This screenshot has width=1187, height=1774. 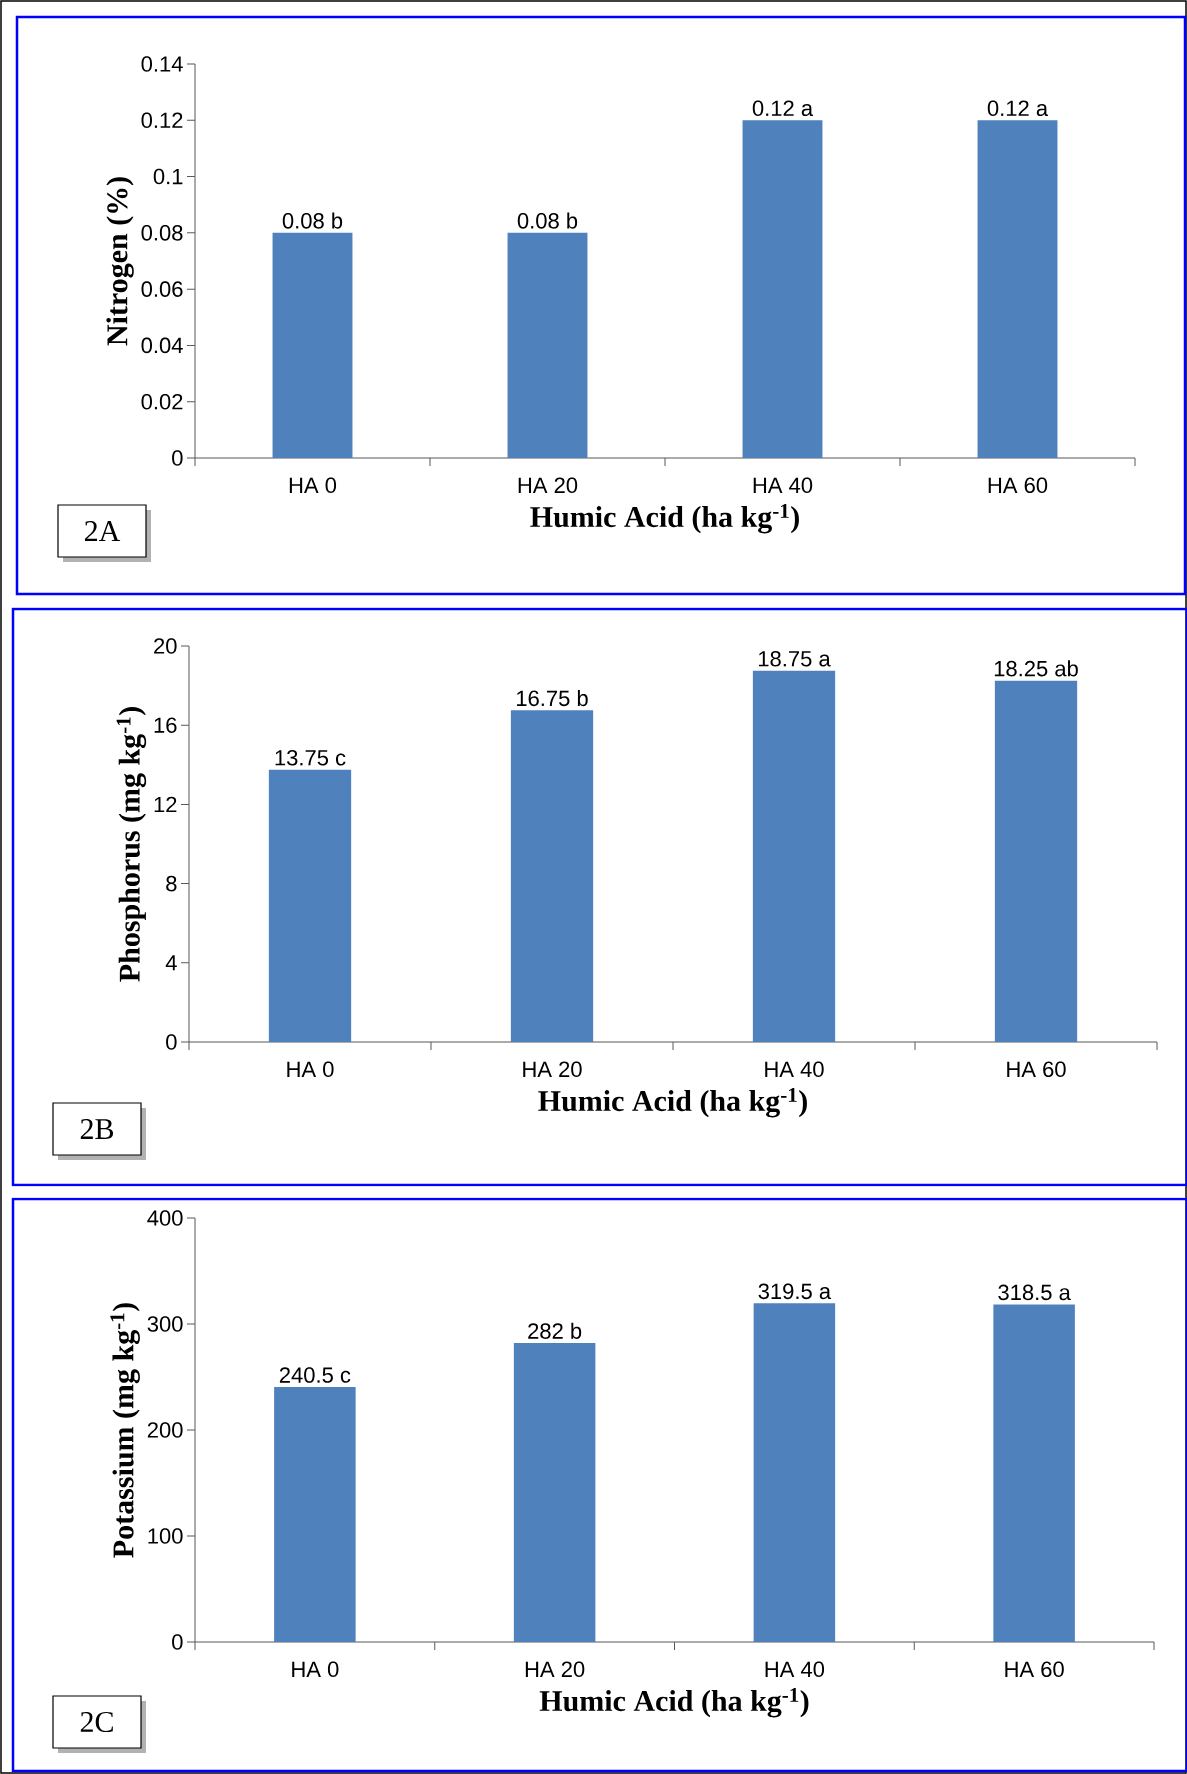 I want to click on y-tick-label: 0.02, so click(x=162, y=401).